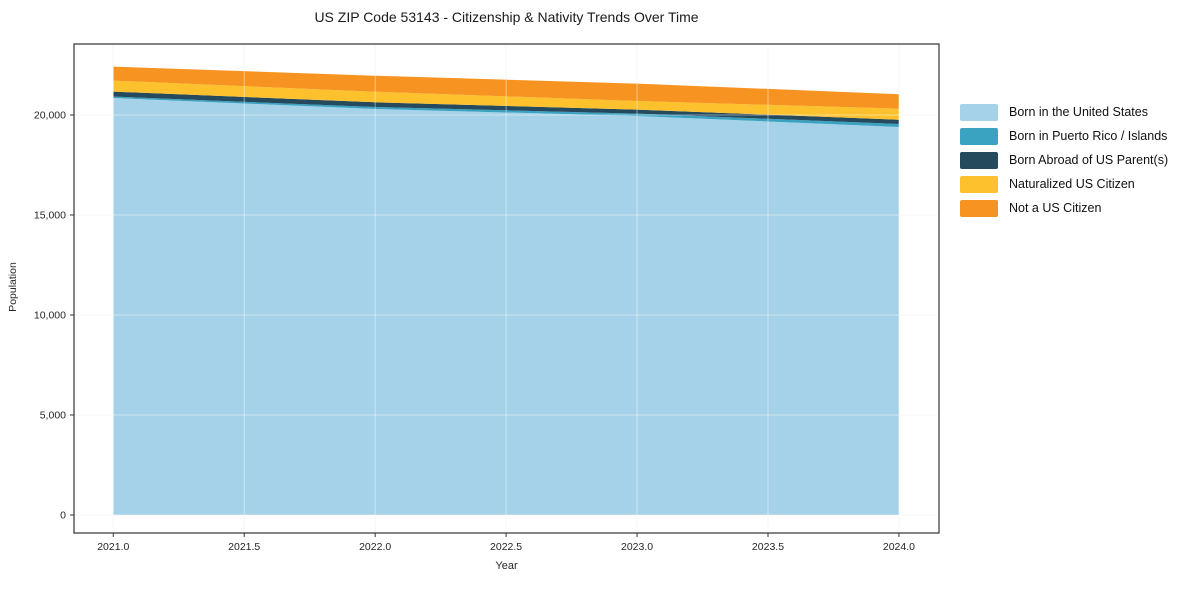  I want to click on legend-item-born-in-puerto-rico: Born in Puerto Rico / Islands, so click(1064, 136).